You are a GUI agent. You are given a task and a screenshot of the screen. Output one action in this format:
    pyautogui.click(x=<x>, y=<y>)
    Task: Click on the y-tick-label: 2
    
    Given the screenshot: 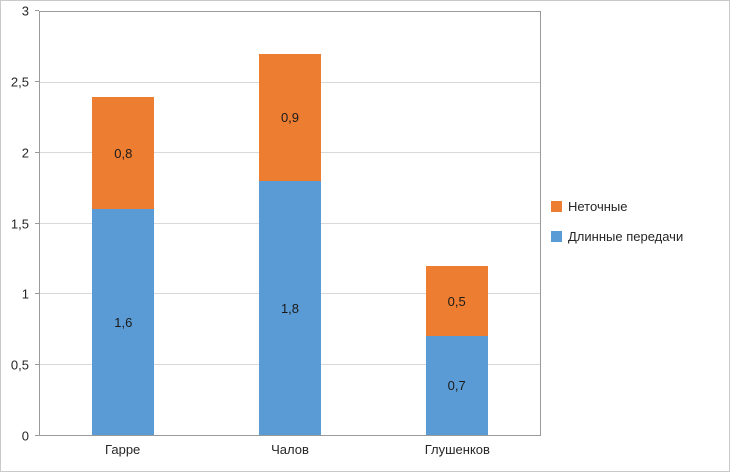 What is the action you would take?
    pyautogui.click(x=25, y=153)
    